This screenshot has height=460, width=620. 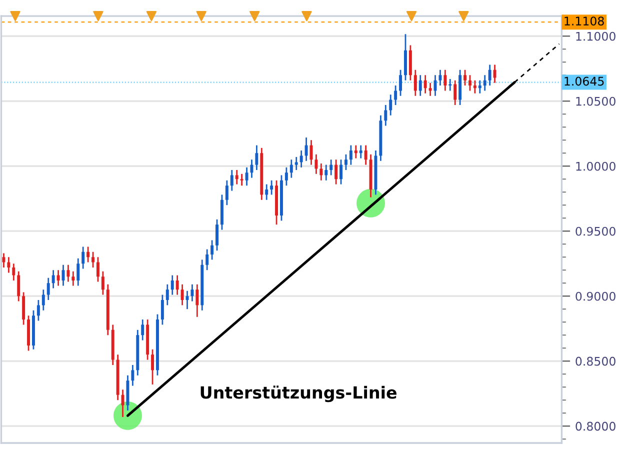 What do you see at coordinates (596, 231) in the screenshot?
I see `y-tick-label: 0.9500` at bounding box center [596, 231].